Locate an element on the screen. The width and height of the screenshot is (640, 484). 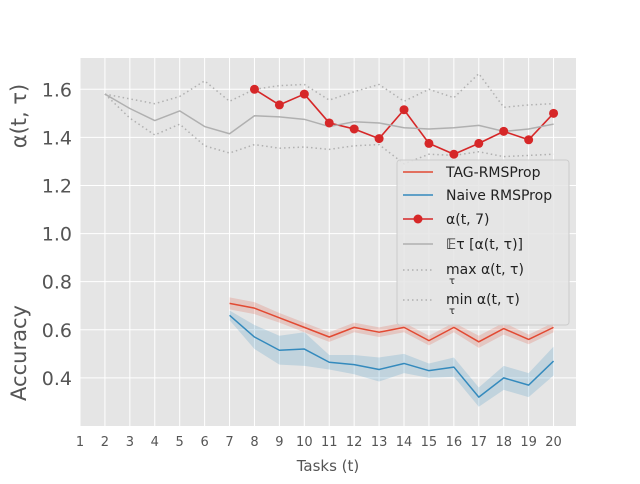
y-tick-label-0.6: 0.6 is located at coordinates (57, 331).